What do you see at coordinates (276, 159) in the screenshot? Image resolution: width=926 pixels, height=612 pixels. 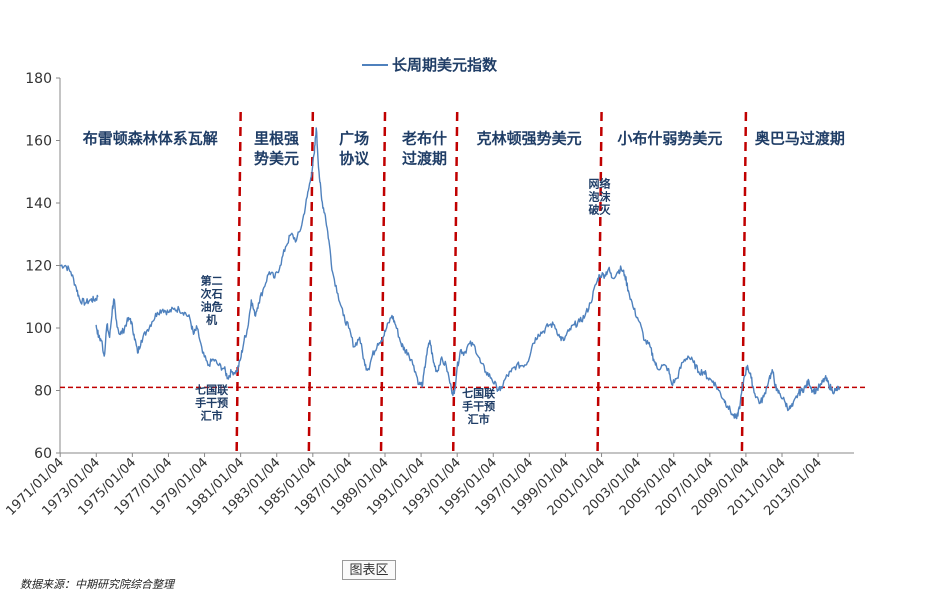 I see `period-label: 势美元` at bounding box center [276, 159].